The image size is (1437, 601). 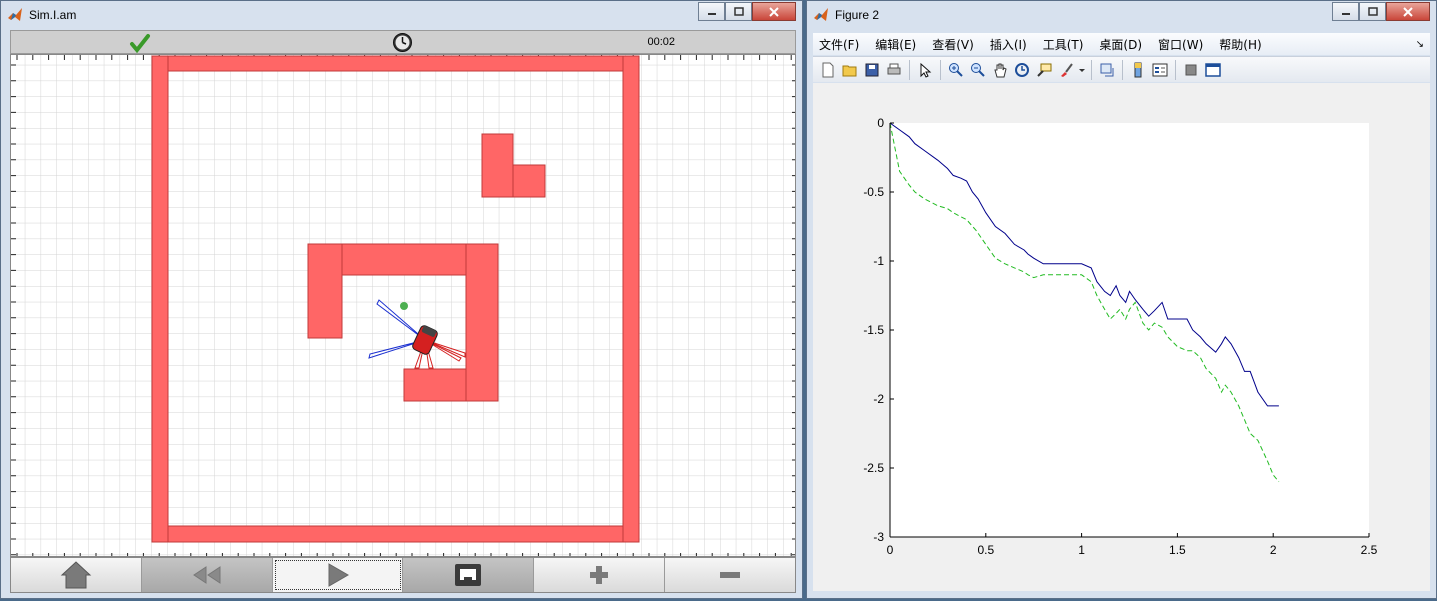 What do you see at coordinates (395, 63) in the screenshot?
I see `wall-top` at bounding box center [395, 63].